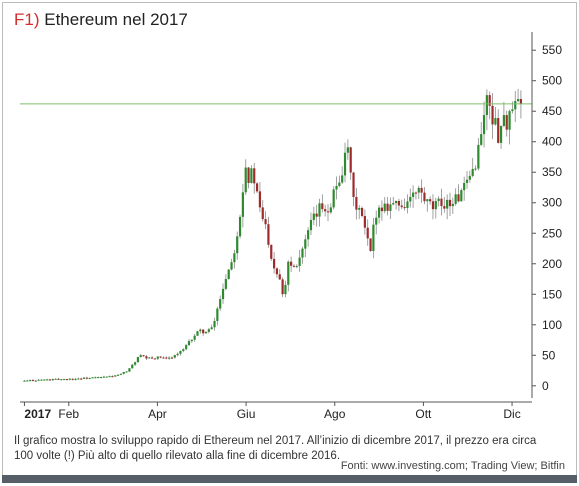 This screenshot has height=486, width=579. What do you see at coordinates (552, 81) in the screenshot?
I see `y-tick-label: 500` at bounding box center [552, 81].